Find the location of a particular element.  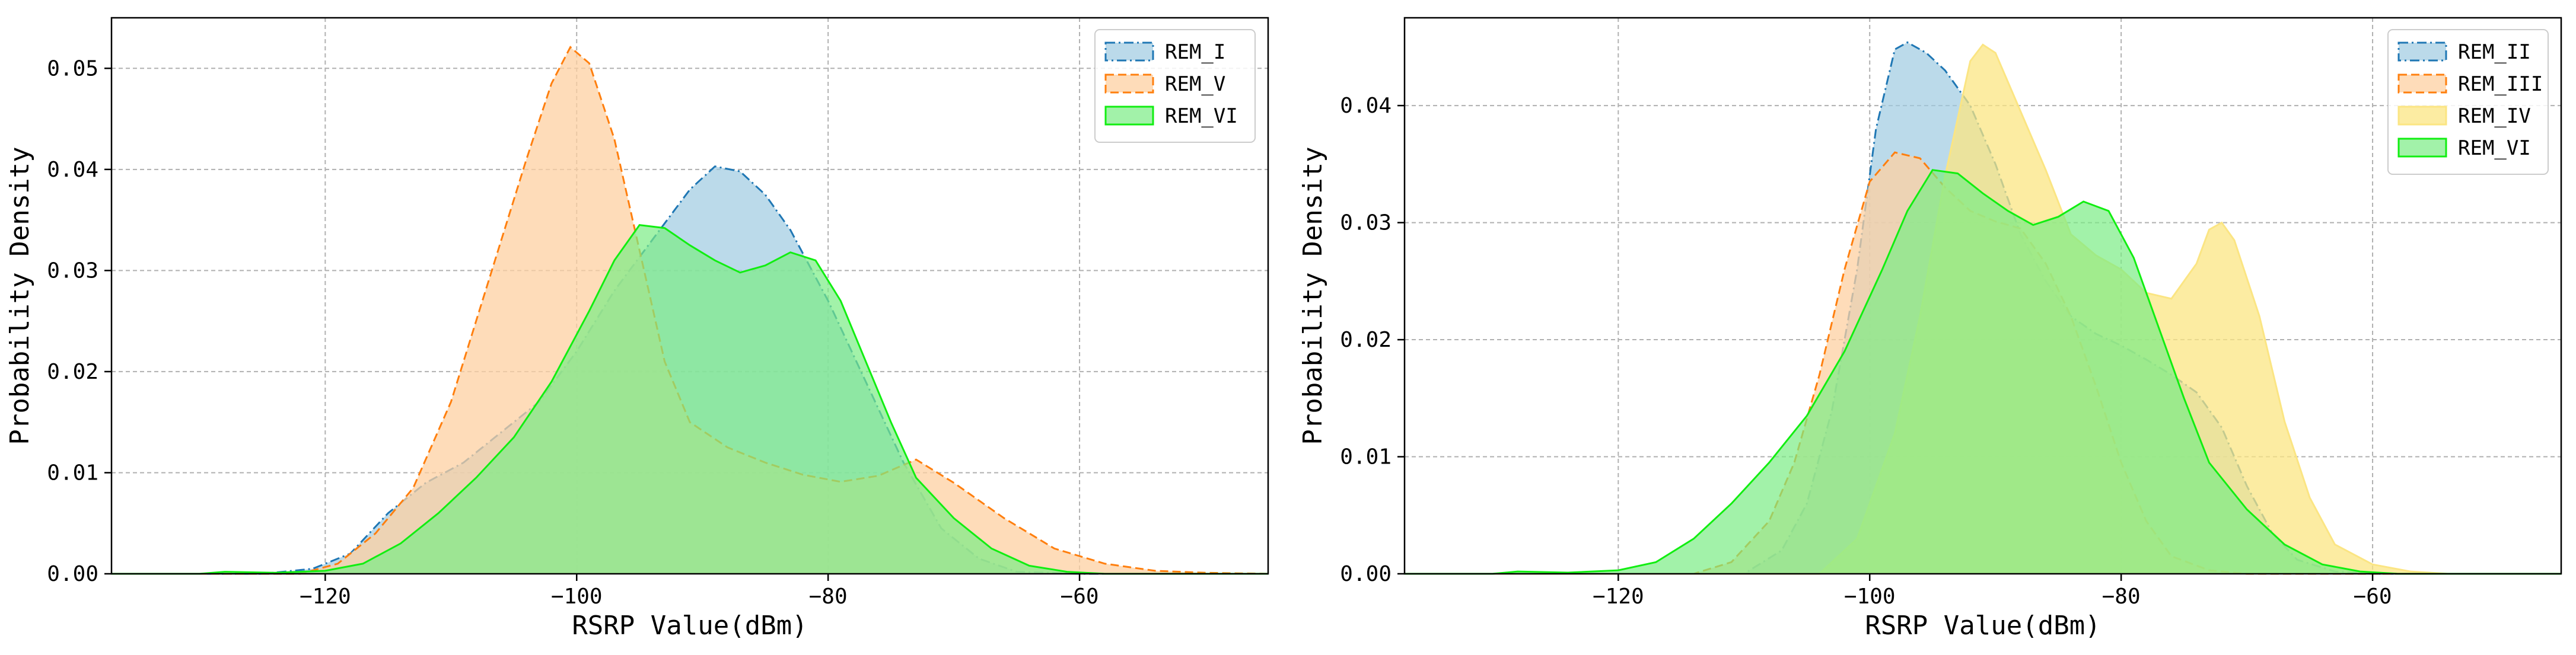

legend-swatch-rem_iii is located at coordinates (2422, 84).